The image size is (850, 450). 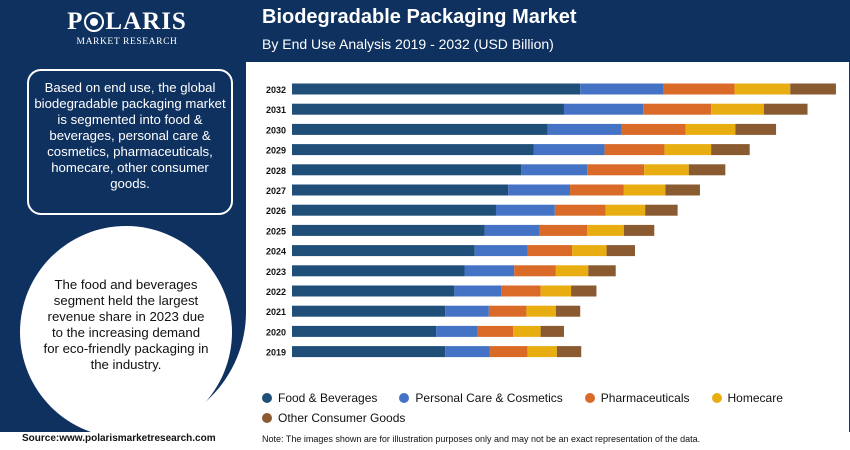 What do you see at coordinates (342, 418) in the screenshot?
I see `legend-label-4: Other Consumer Goods` at bounding box center [342, 418].